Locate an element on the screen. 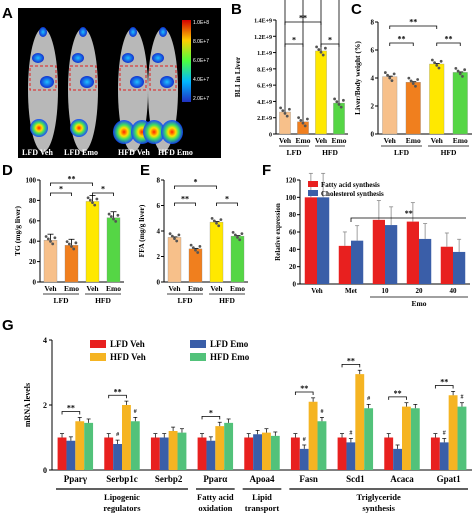 The width and height of the screenshot is (474, 528). y-tick-label: 120 is located at coordinates (291, 181).